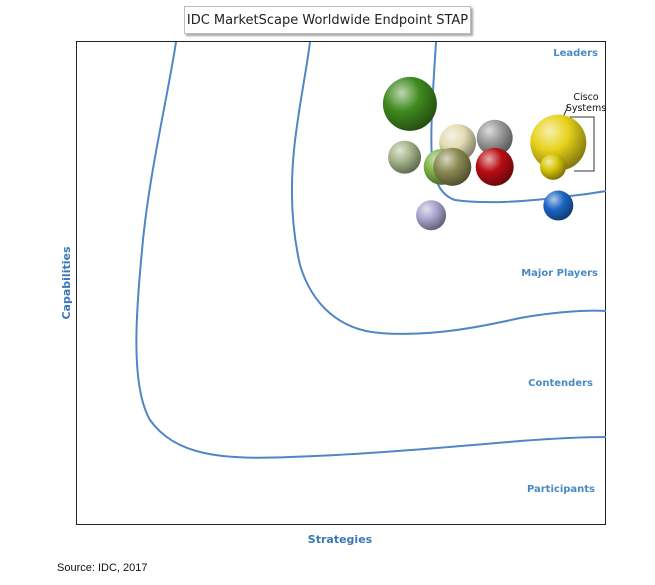 This screenshot has width=655, height=585. What do you see at coordinates (340, 539) in the screenshot?
I see `x-axis-label: Strategies` at bounding box center [340, 539].